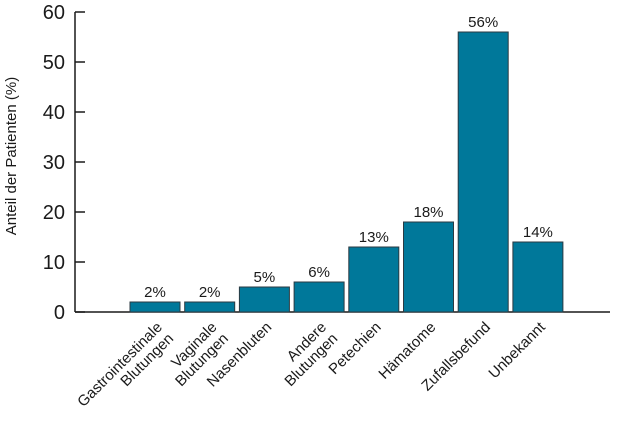  I want to click on bar-value-label: 13%, so click(374, 237).